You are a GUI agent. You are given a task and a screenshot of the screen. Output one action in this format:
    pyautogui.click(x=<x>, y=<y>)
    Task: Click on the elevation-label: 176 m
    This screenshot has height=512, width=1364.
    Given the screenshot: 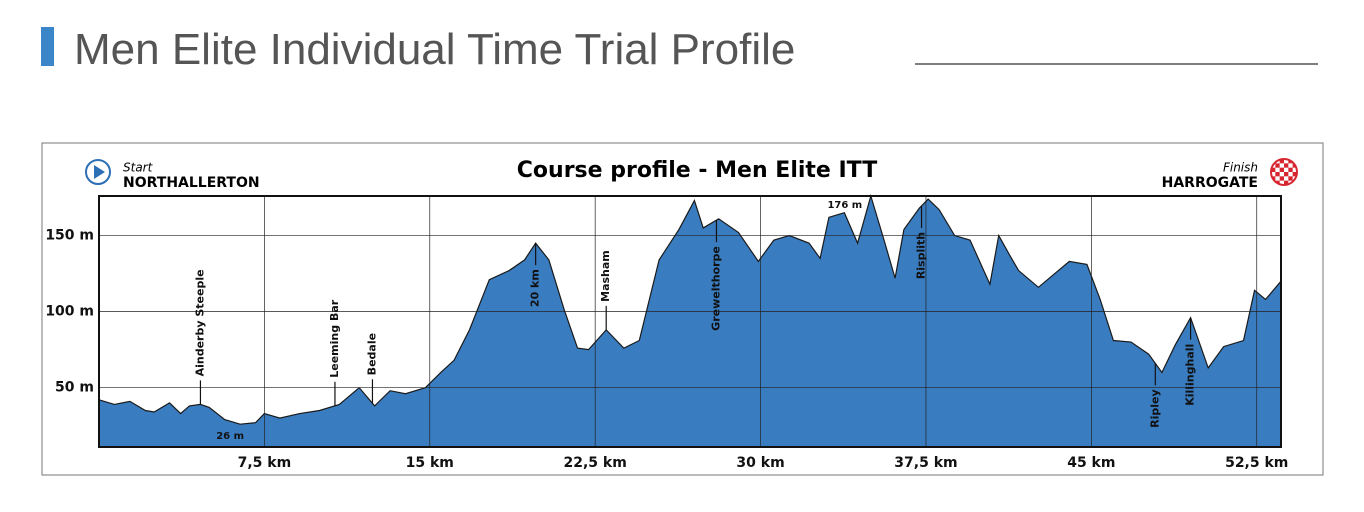 What is the action you would take?
    pyautogui.click(x=844, y=205)
    